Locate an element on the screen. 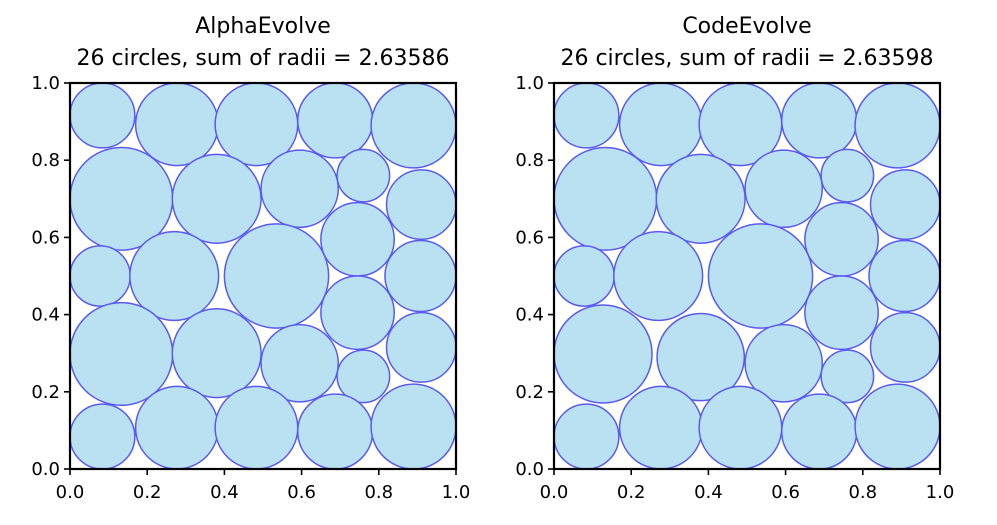 This screenshot has height=525, width=997. panel-title: AlphaEvolve is located at coordinates (263, 26).